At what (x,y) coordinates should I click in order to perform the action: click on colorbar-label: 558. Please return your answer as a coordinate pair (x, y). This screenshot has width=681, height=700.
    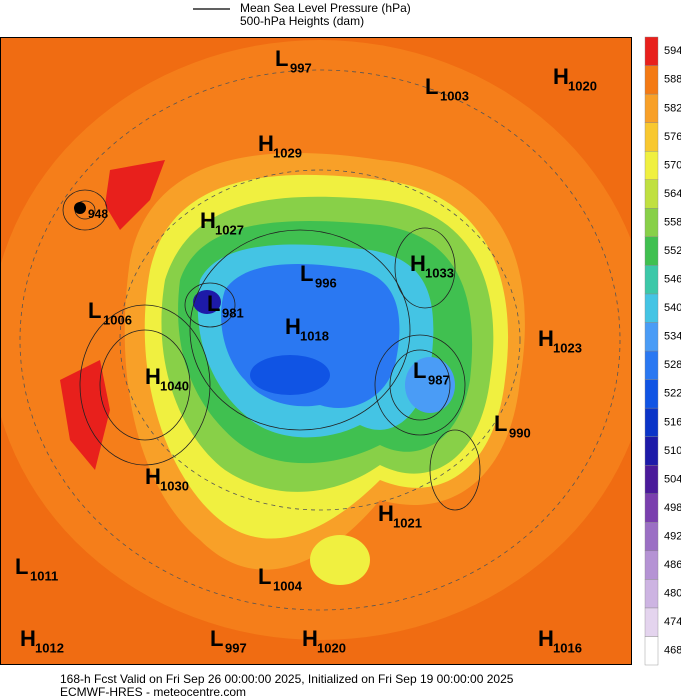
    Looking at the image, I should click on (672, 222).